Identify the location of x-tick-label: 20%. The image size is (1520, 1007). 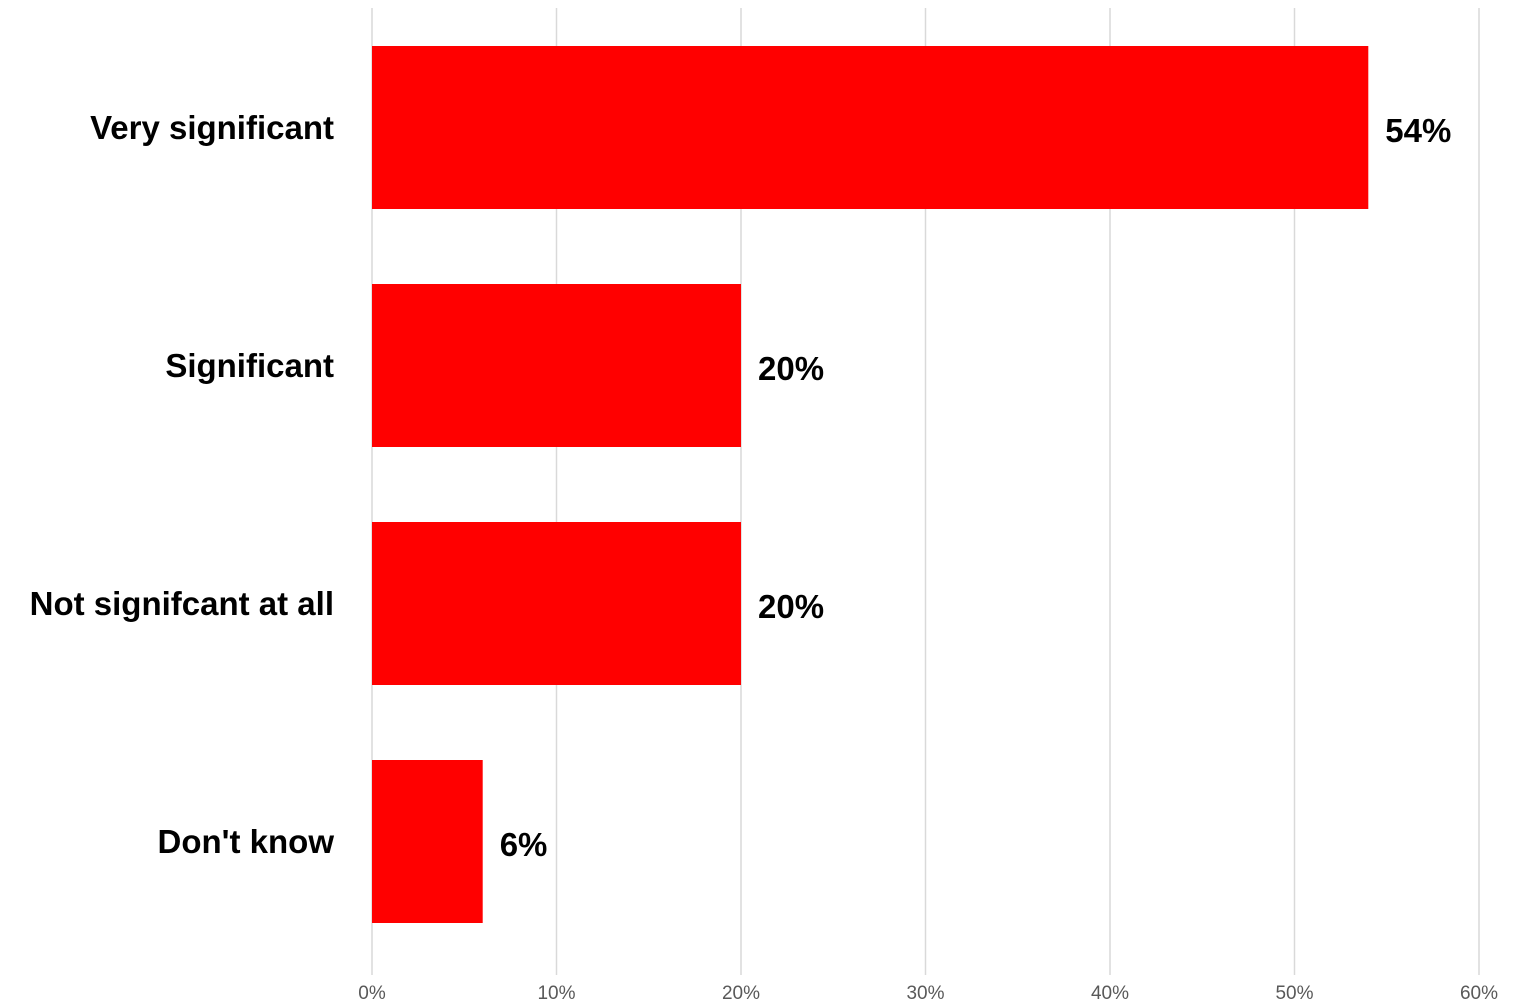
(741, 993).